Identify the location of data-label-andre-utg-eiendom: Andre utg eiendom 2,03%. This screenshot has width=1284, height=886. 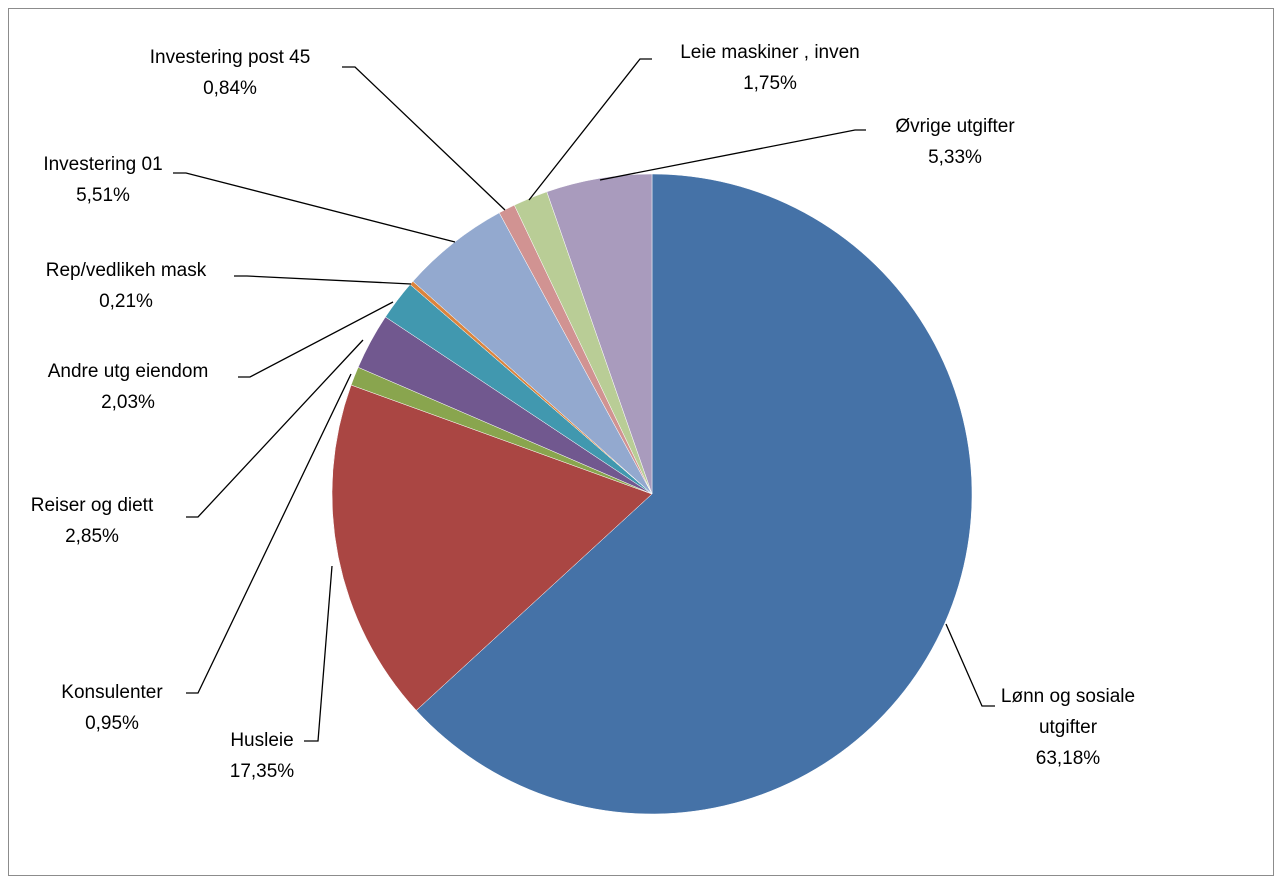
(128, 387).